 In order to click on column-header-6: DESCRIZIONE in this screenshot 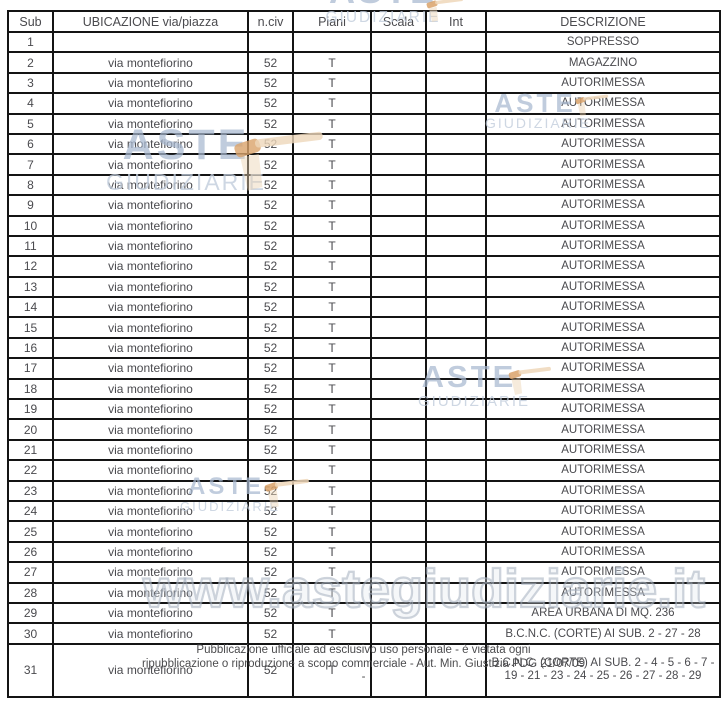, I will do `click(603, 21)`.